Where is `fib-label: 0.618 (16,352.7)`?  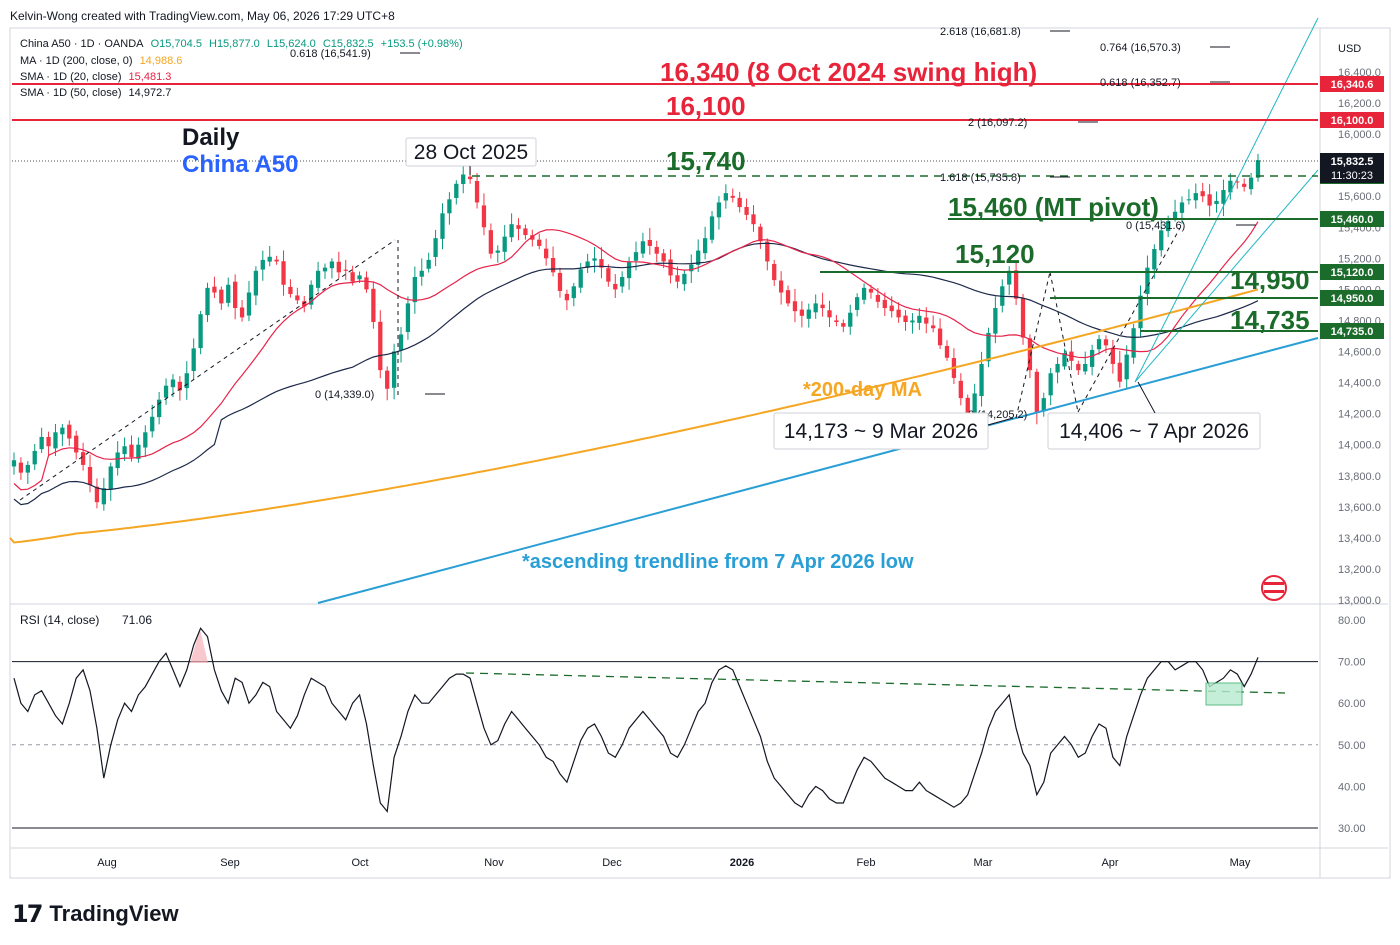 fib-label: 0.618 (16,352.7) is located at coordinates (1140, 83).